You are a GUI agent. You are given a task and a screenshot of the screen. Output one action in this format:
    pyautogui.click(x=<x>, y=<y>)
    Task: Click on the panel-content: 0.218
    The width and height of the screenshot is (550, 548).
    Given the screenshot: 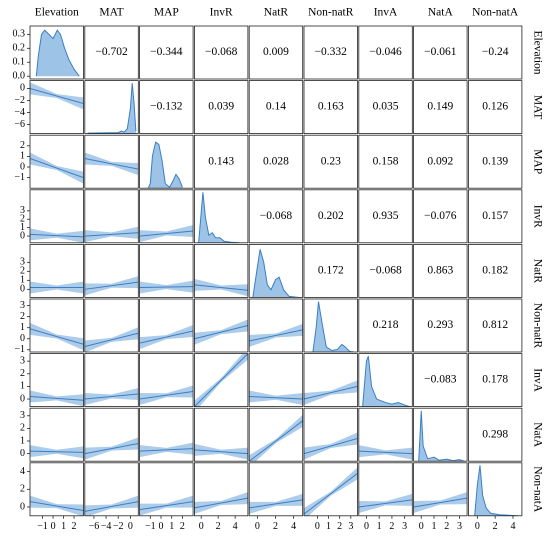 What is the action you would take?
    pyautogui.click(x=386, y=325)
    